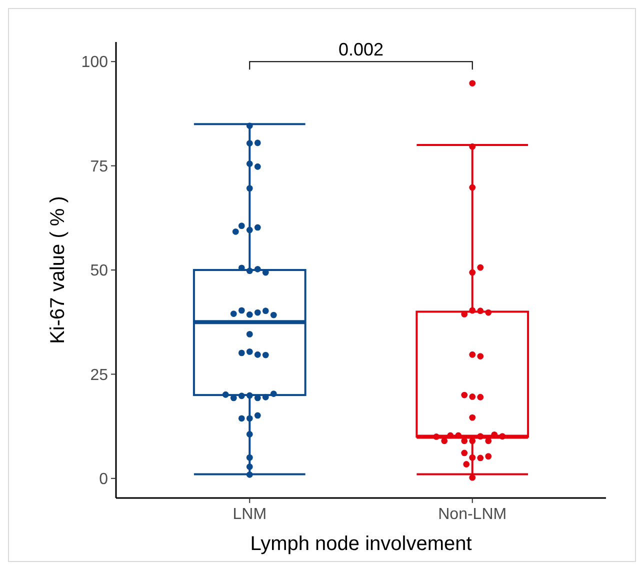  Describe the element at coordinates (99, 167) in the screenshot. I see `y-tick-label: 75` at that location.